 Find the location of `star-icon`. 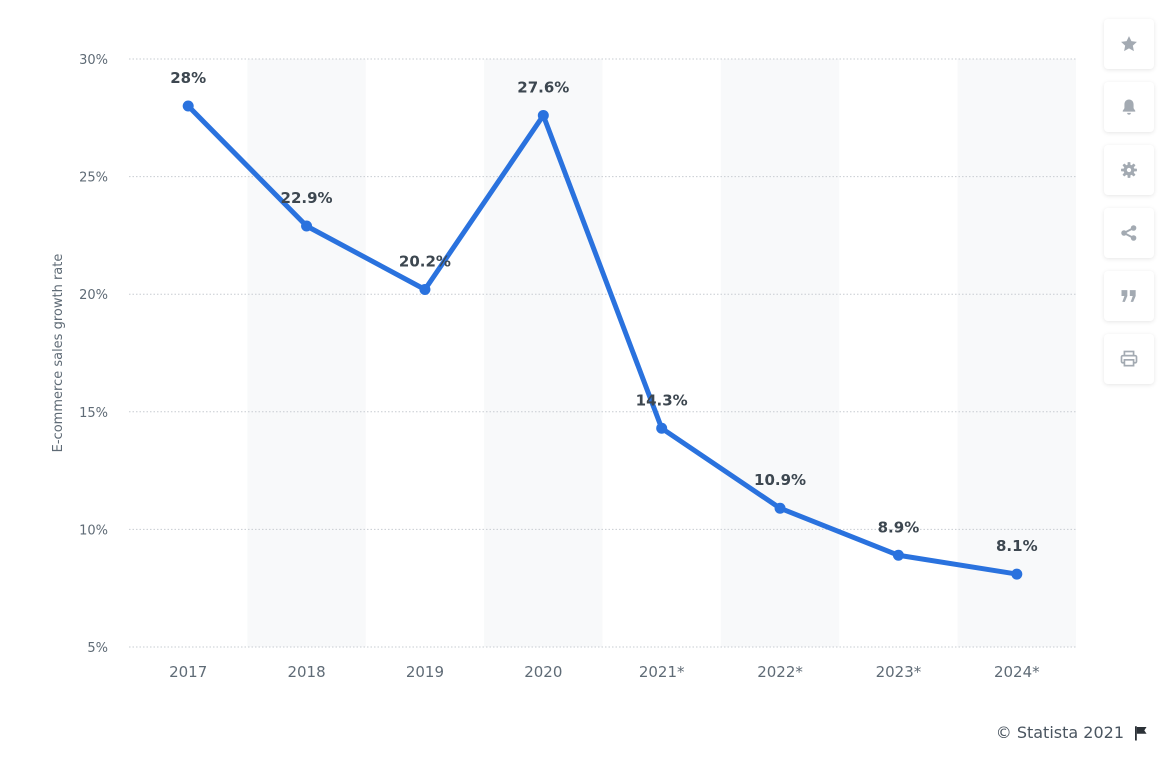

star-icon is located at coordinates (1129, 44).